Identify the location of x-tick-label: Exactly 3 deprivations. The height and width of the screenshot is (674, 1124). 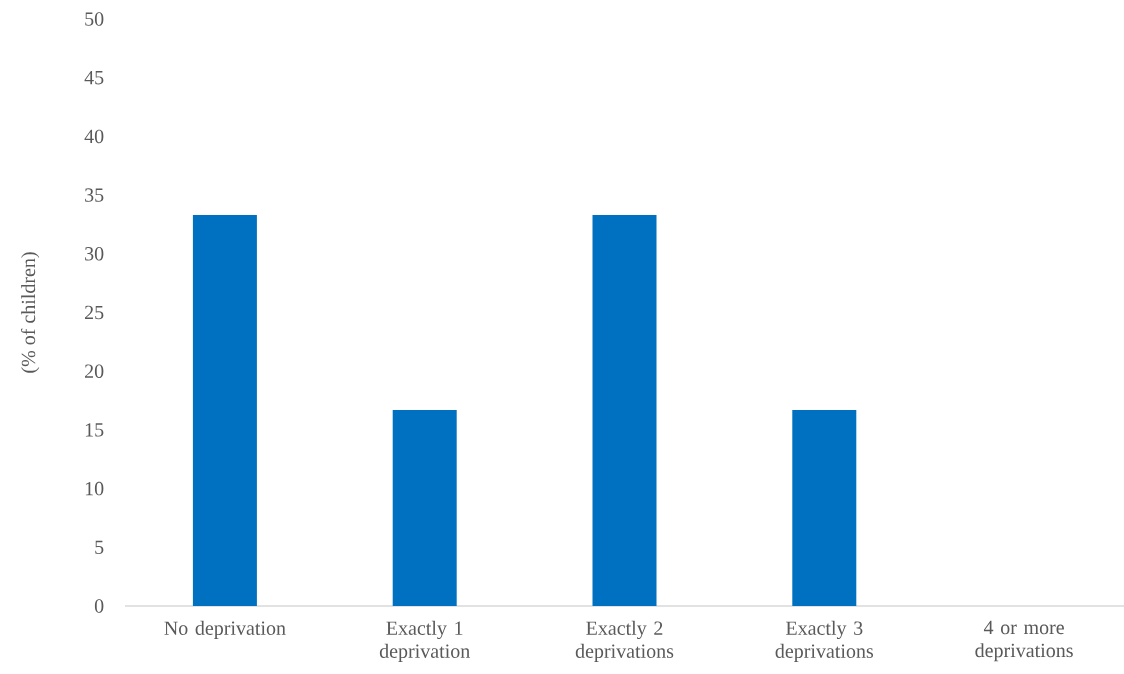
(824, 641).